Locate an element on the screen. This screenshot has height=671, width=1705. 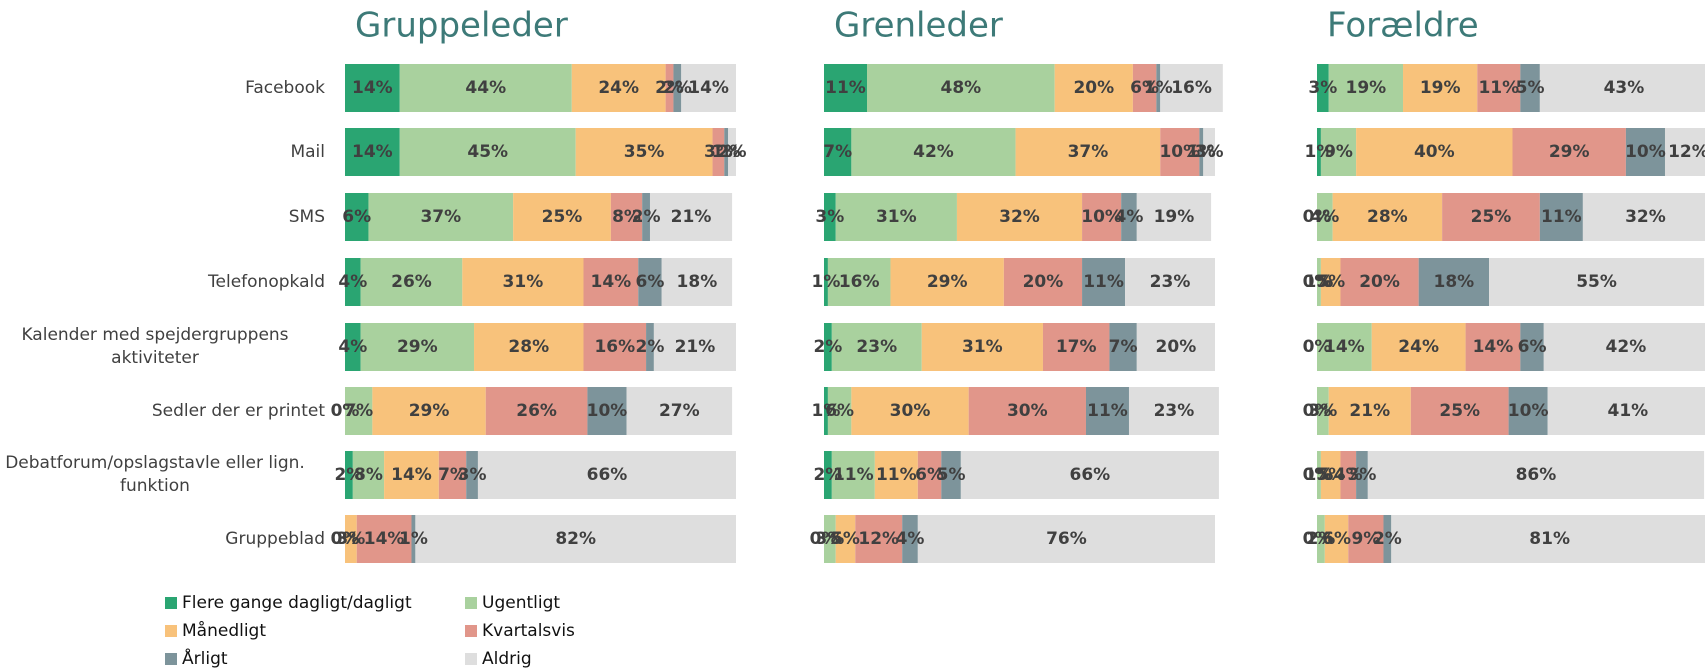
data-label: 7% is located at coordinates (837, 152).